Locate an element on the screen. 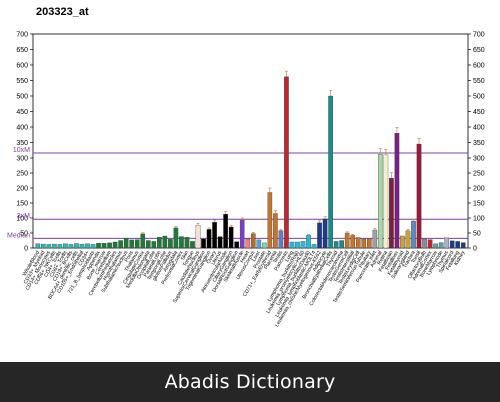  y-tick-label-right: 450 is located at coordinates (479, 112).